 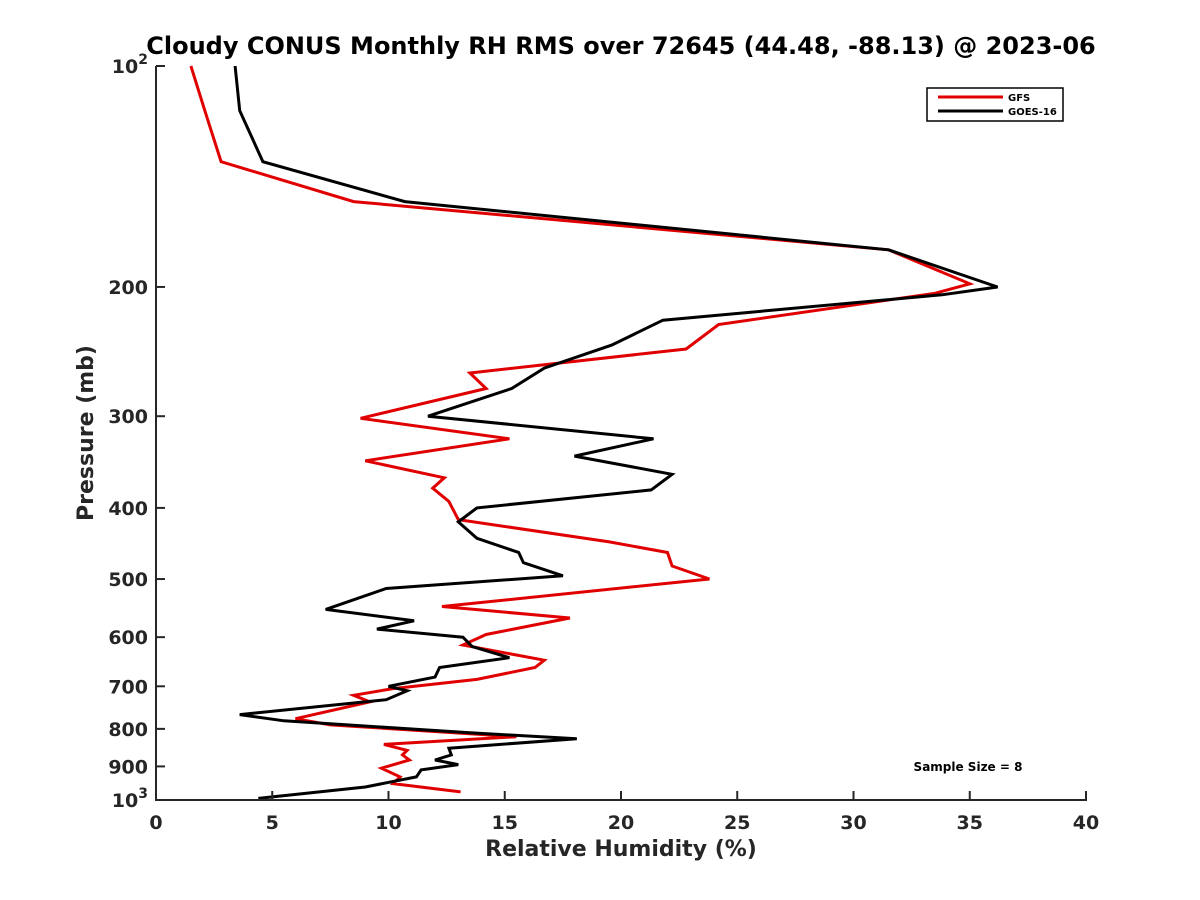 I want to click on y-tick-label: 400, so click(x=128, y=509).